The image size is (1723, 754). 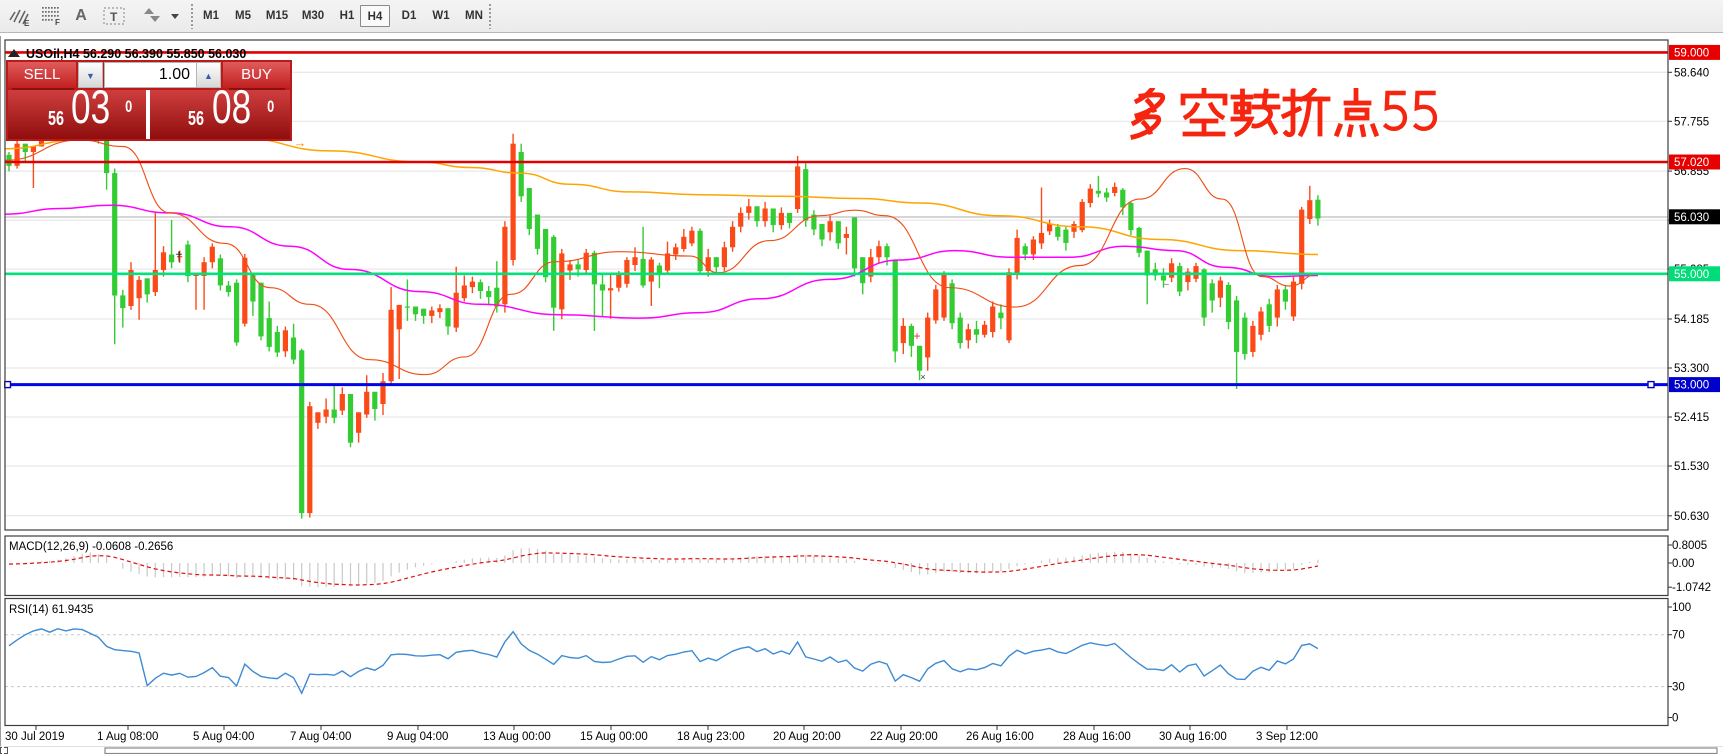 I want to click on svg-text: 5 Aug 04:00, so click(x=223, y=737).